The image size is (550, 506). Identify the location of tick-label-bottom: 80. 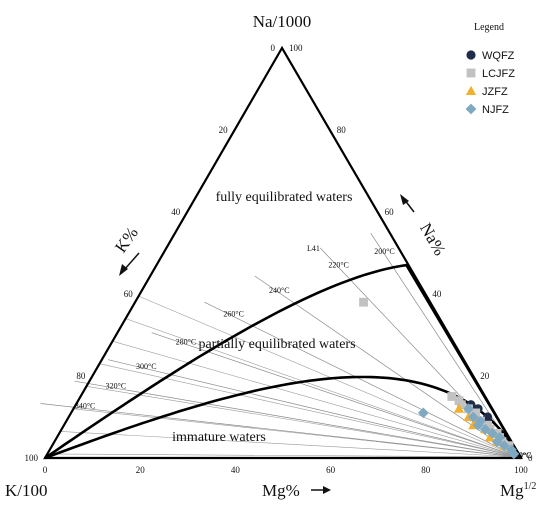
(426, 470).